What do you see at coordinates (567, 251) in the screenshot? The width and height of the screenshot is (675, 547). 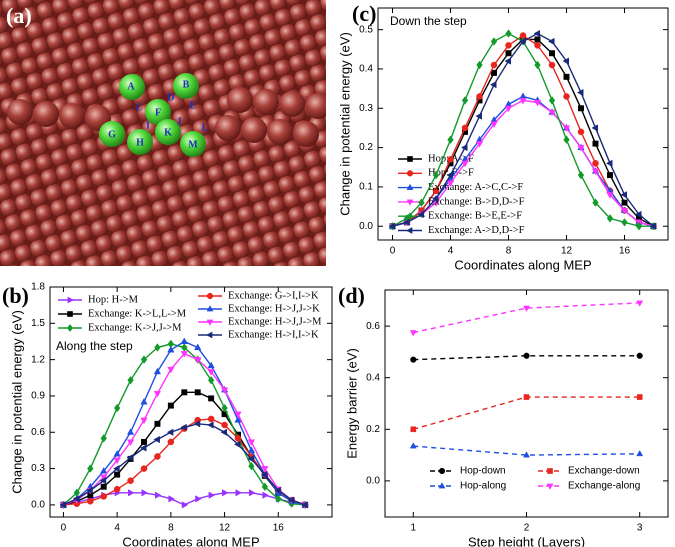 I see `x-tick-label: 12` at bounding box center [567, 251].